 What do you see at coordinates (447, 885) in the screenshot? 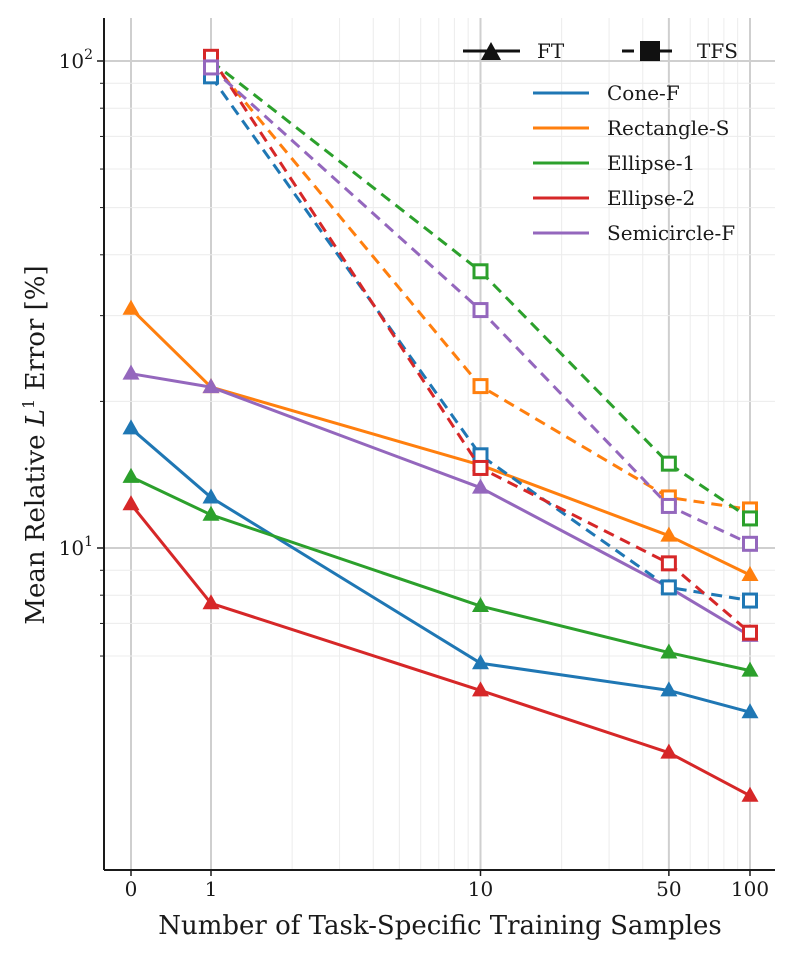
I see `x-ticks: 0 1 10 50 100` at bounding box center [447, 885].